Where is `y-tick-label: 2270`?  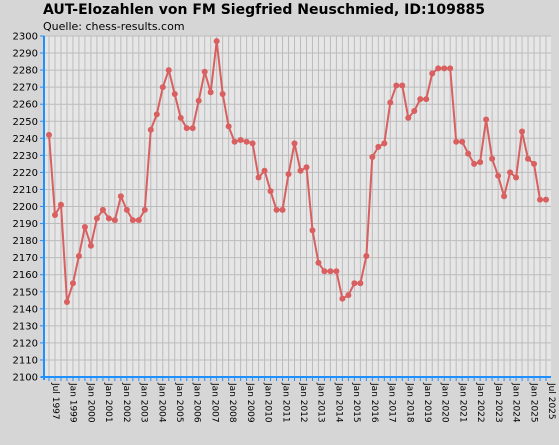
y-tick-label: 2270 is located at coordinates (25, 88).